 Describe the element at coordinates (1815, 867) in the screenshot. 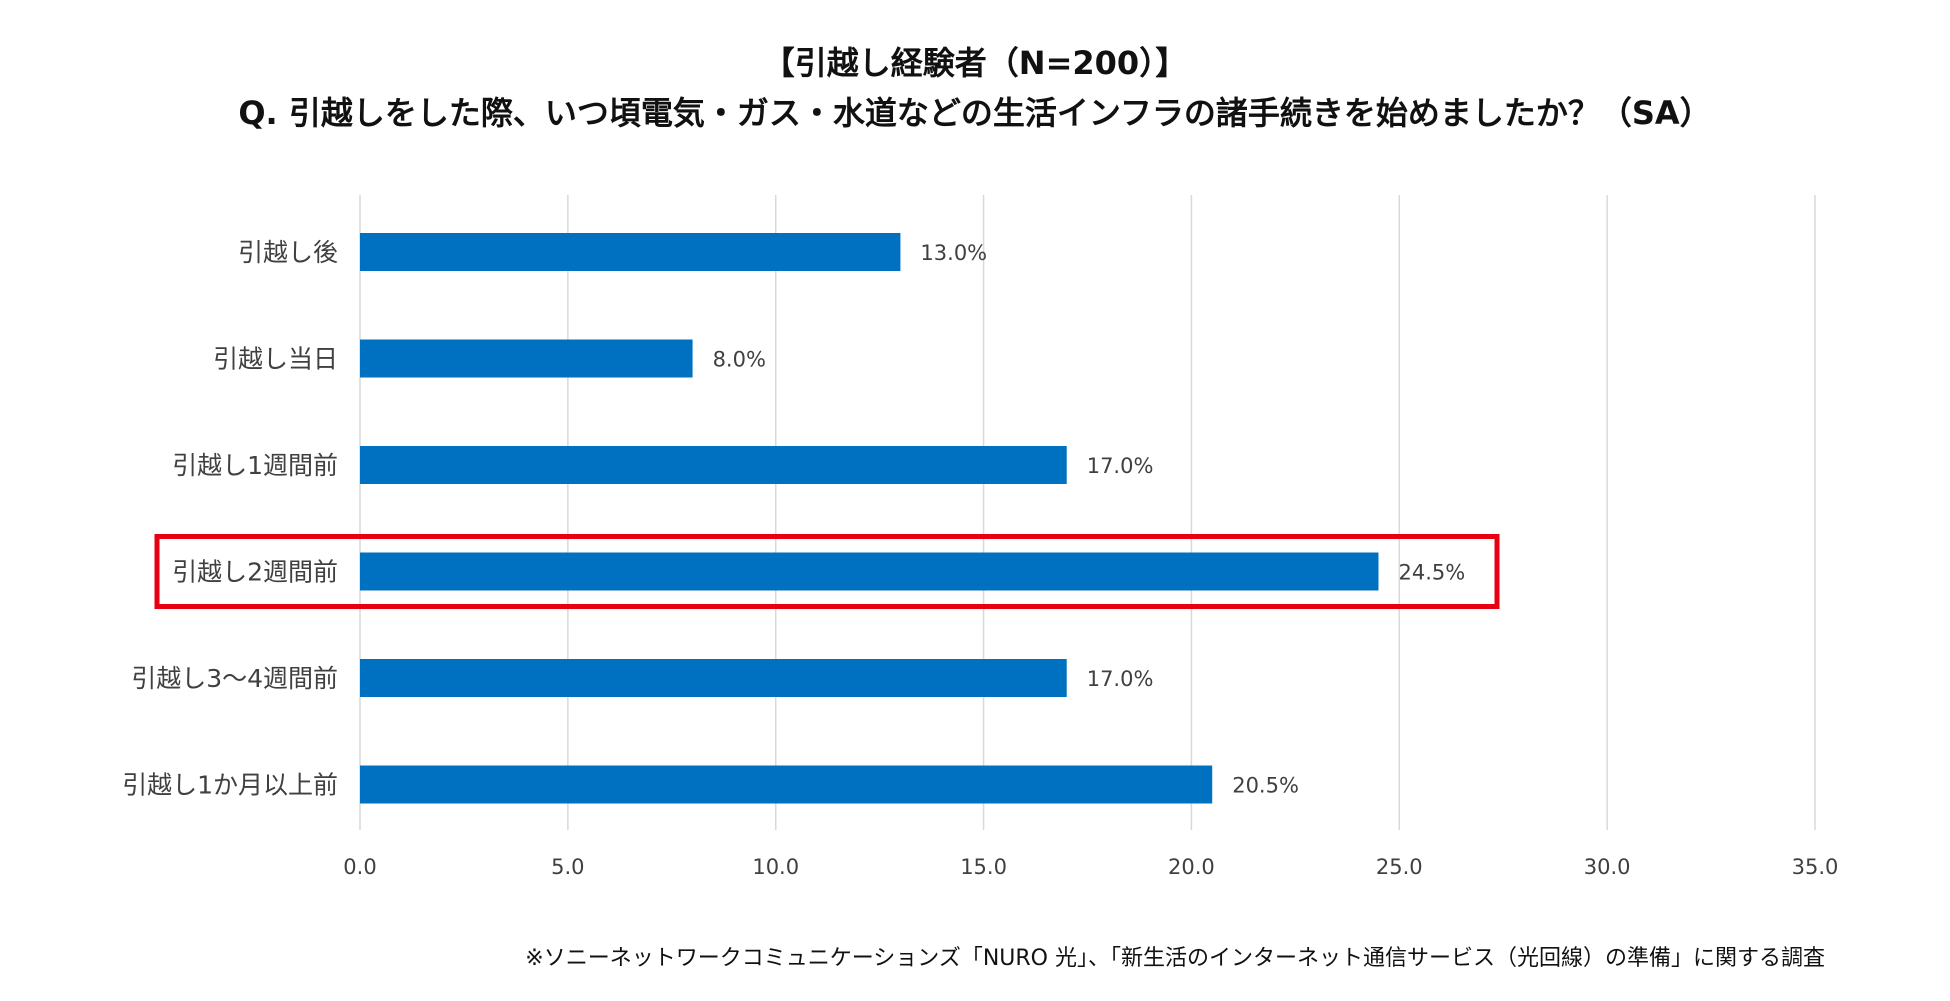

I see `x-tick-label: 35.0` at that location.